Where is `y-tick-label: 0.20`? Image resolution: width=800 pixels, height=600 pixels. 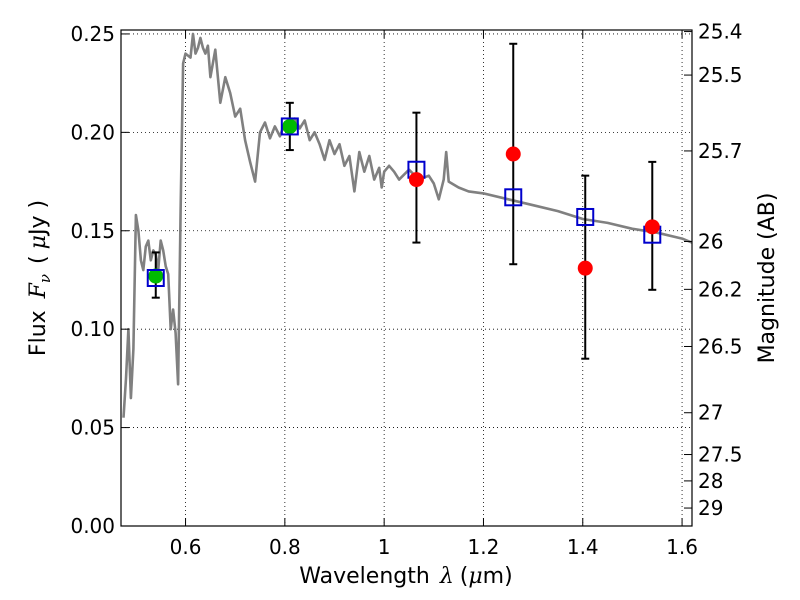
y-tick-label: 0.20 is located at coordinates (92, 132).